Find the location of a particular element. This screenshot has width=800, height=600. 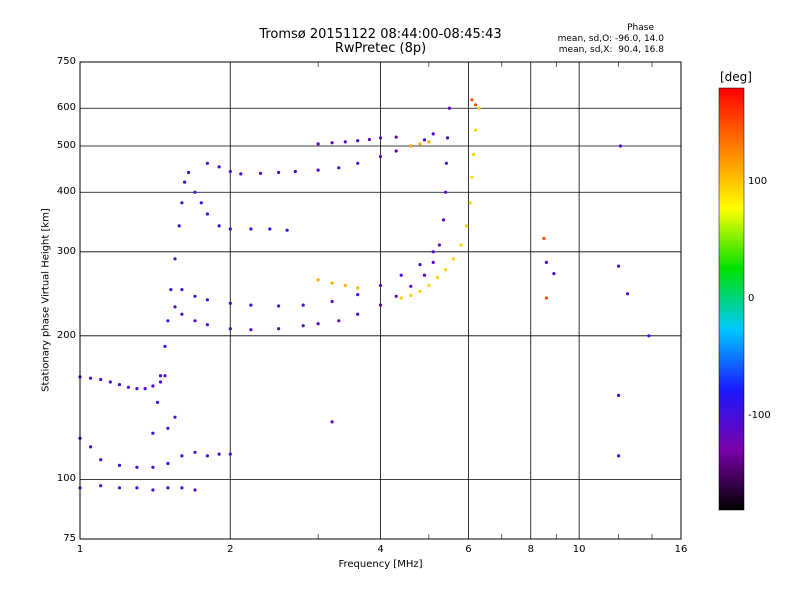

colorbar-tick-label: -100 is located at coordinates (759, 416).